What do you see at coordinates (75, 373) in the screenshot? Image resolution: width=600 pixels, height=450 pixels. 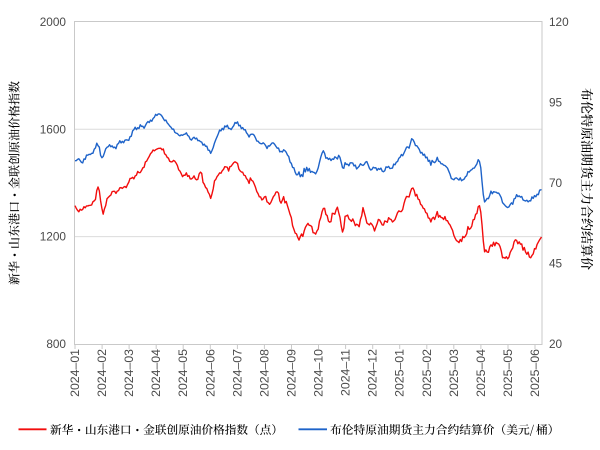 I see `svg-text: 2024–01` at bounding box center [75, 373].